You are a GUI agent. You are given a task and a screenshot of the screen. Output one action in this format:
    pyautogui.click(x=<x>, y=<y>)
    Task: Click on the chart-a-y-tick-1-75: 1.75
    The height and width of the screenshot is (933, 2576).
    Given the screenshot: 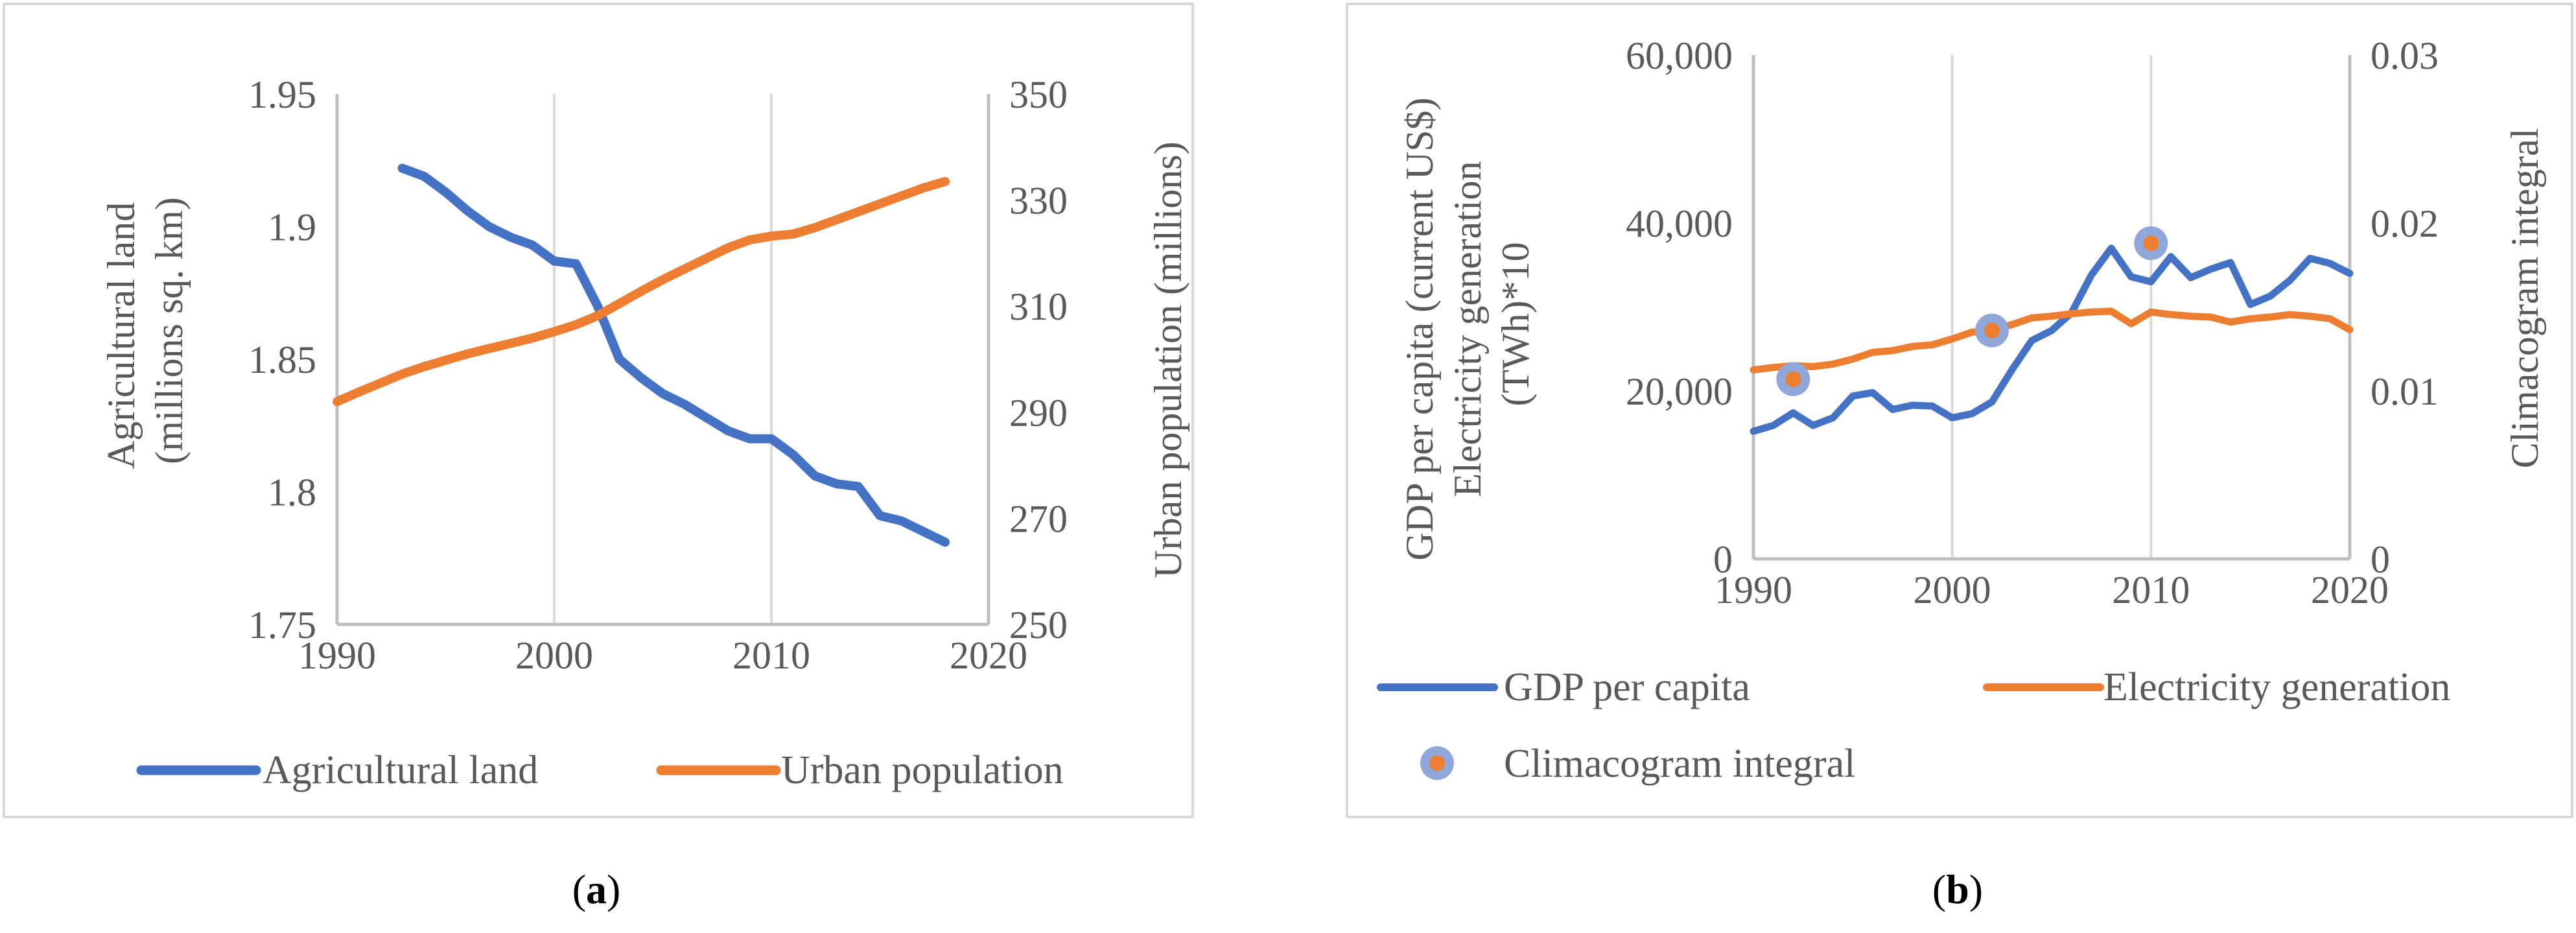 What is the action you would take?
    pyautogui.click(x=282, y=625)
    